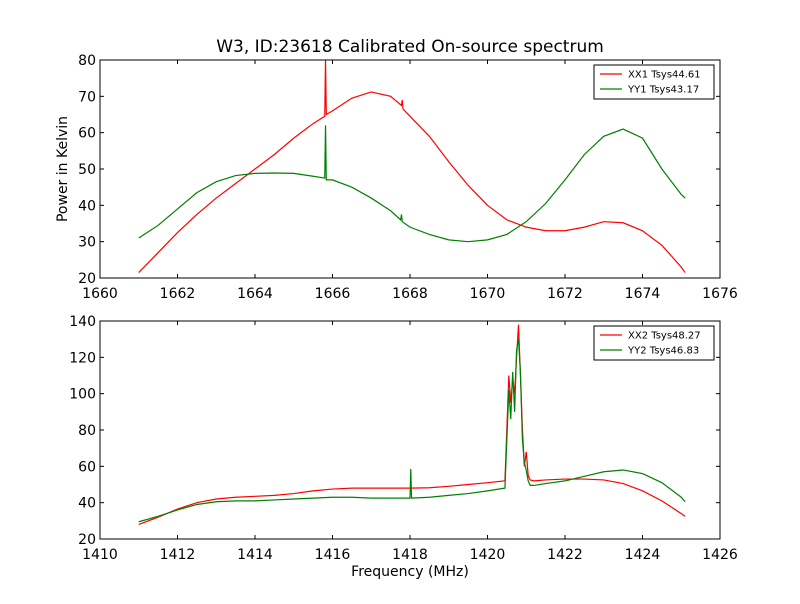  Describe the element at coordinates (663, 90) in the screenshot. I see `legend-entry: YY1 Tsys43.17` at that location.